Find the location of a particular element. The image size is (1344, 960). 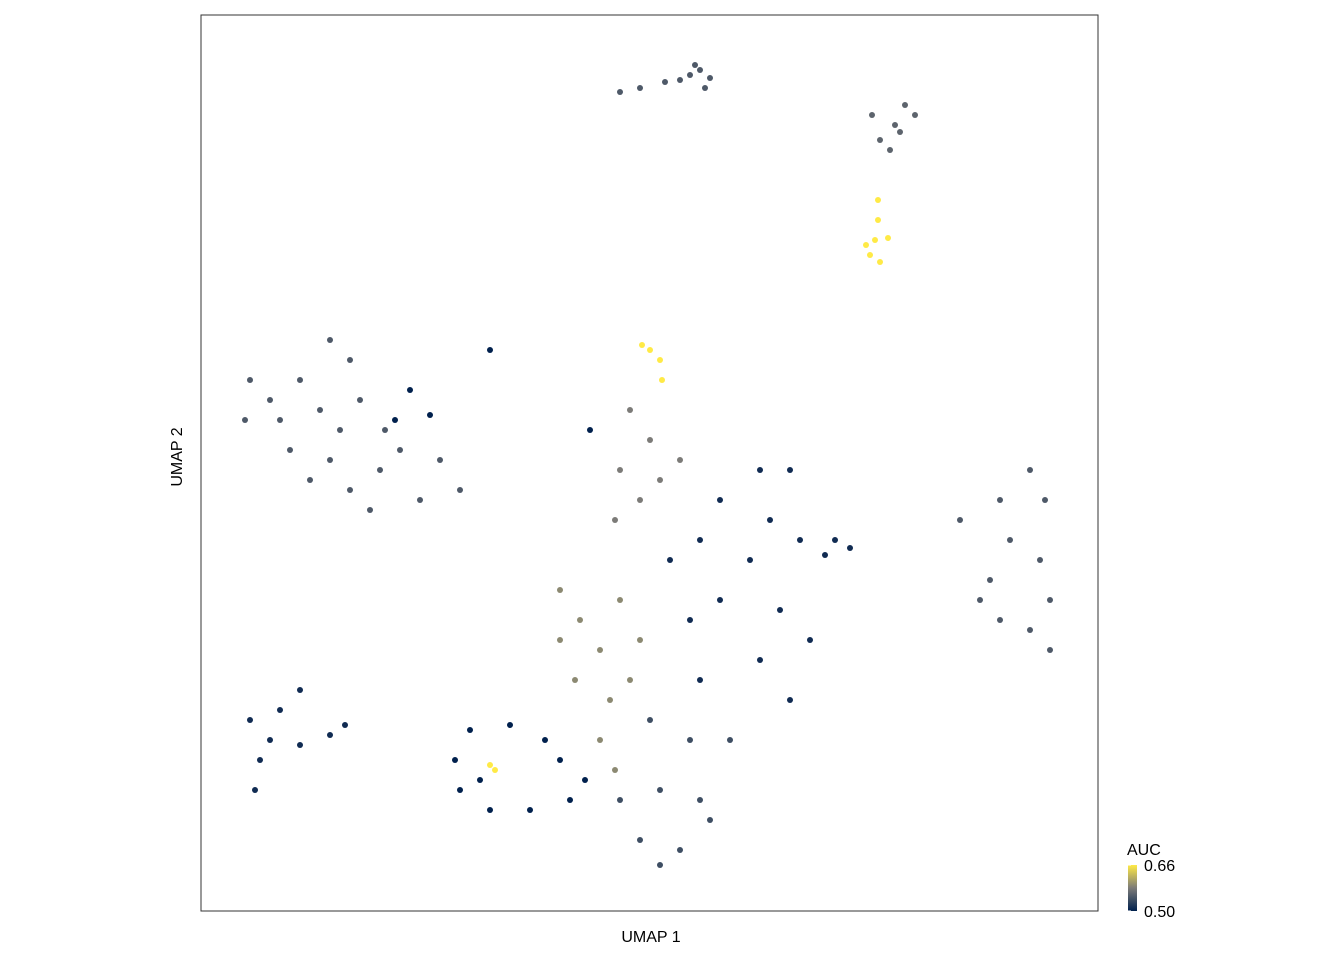

colorbar-tick-label: 0.66 is located at coordinates (1159, 866).